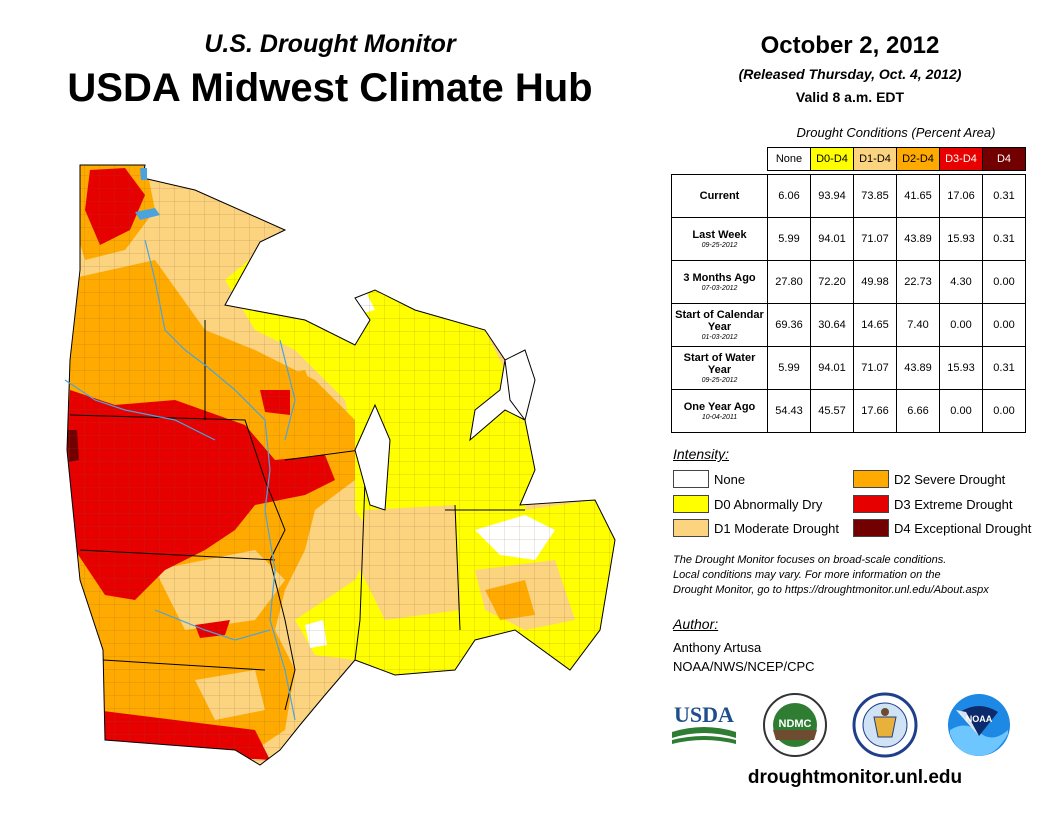 The width and height of the screenshot is (1056, 816). What do you see at coordinates (850, 45) in the screenshot?
I see `map-date: October 2, 2012` at bounding box center [850, 45].